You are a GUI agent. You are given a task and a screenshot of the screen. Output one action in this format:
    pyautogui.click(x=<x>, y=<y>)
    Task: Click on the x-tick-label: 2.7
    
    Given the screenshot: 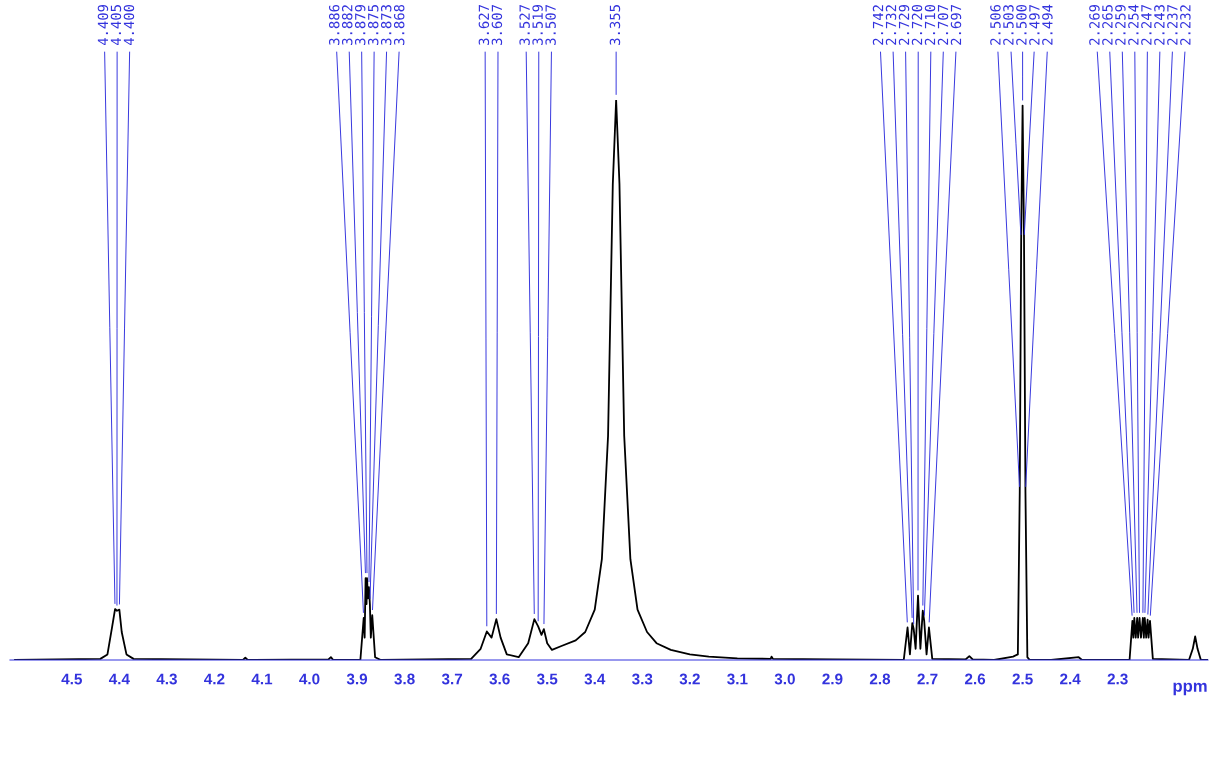 What is the action you would take?
    pyautogui.click(x=927, y=679)
    